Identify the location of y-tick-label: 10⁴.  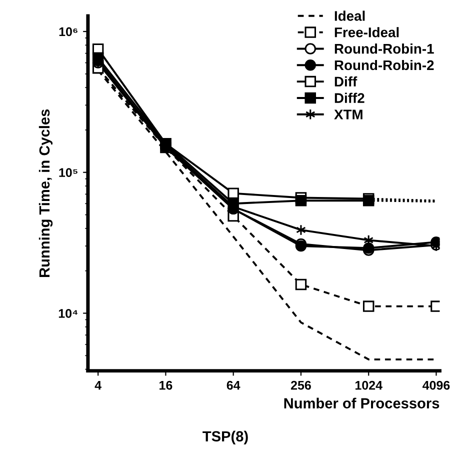
(68, 313).